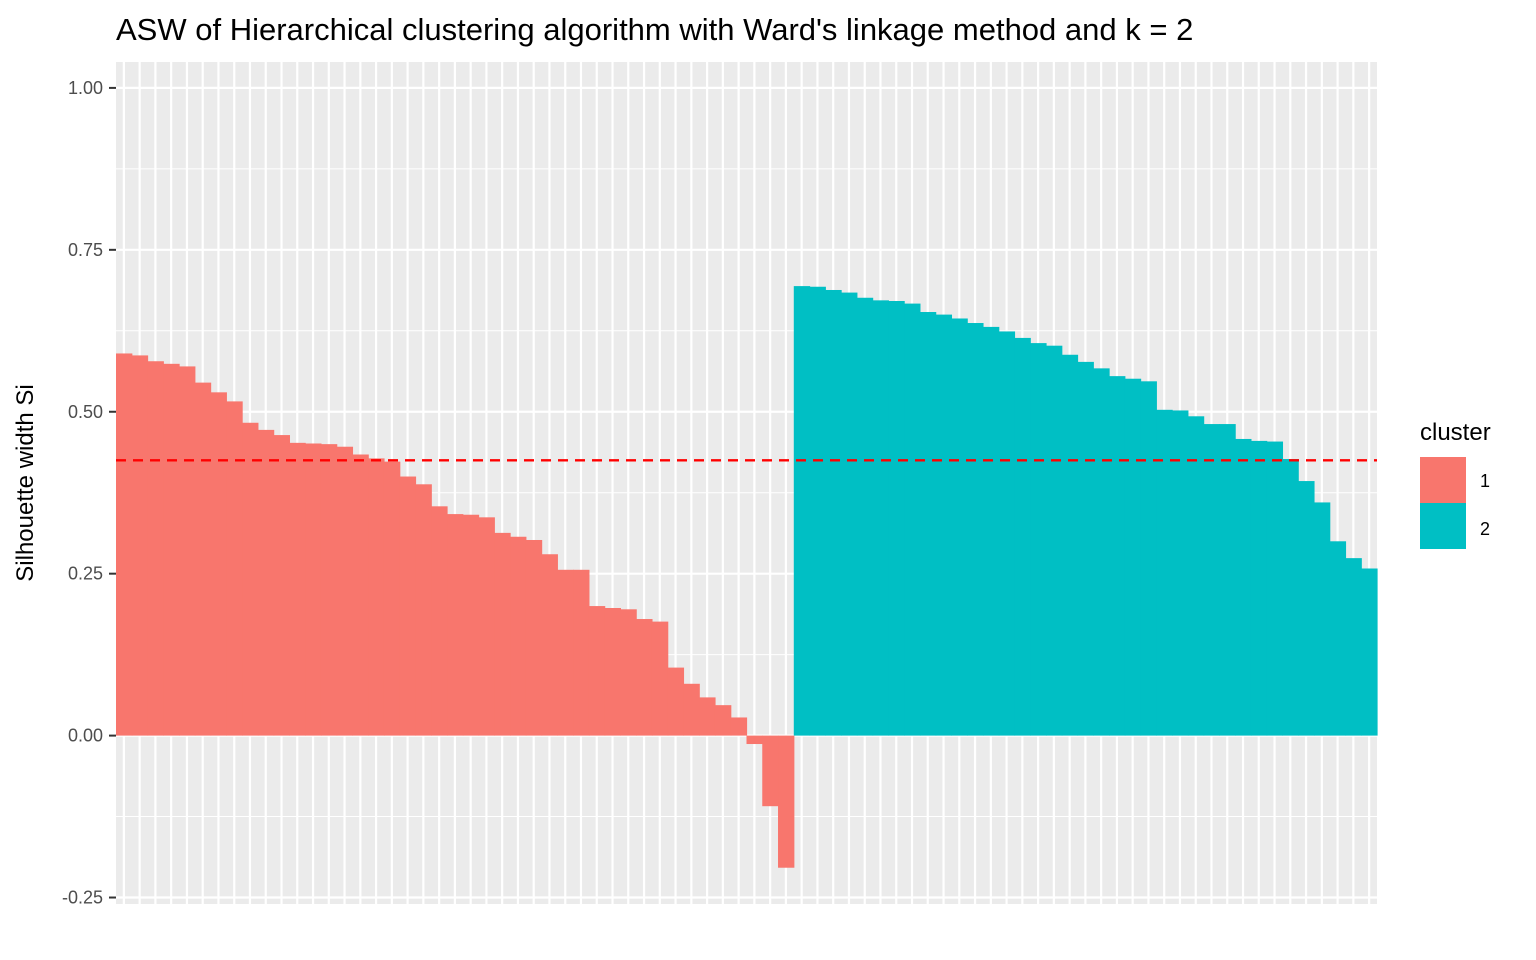 This screenshot has height=960, width=1536. I want to click on legend-label-cluster-1: 1, so click(1485, 481).